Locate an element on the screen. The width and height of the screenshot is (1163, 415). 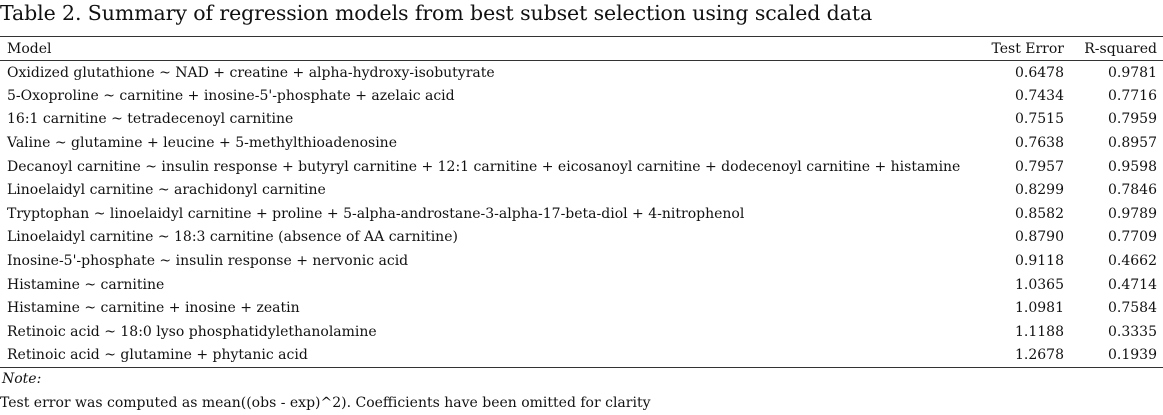
cell-test-error: 1.0981 is located at coordinates (1039, 308).